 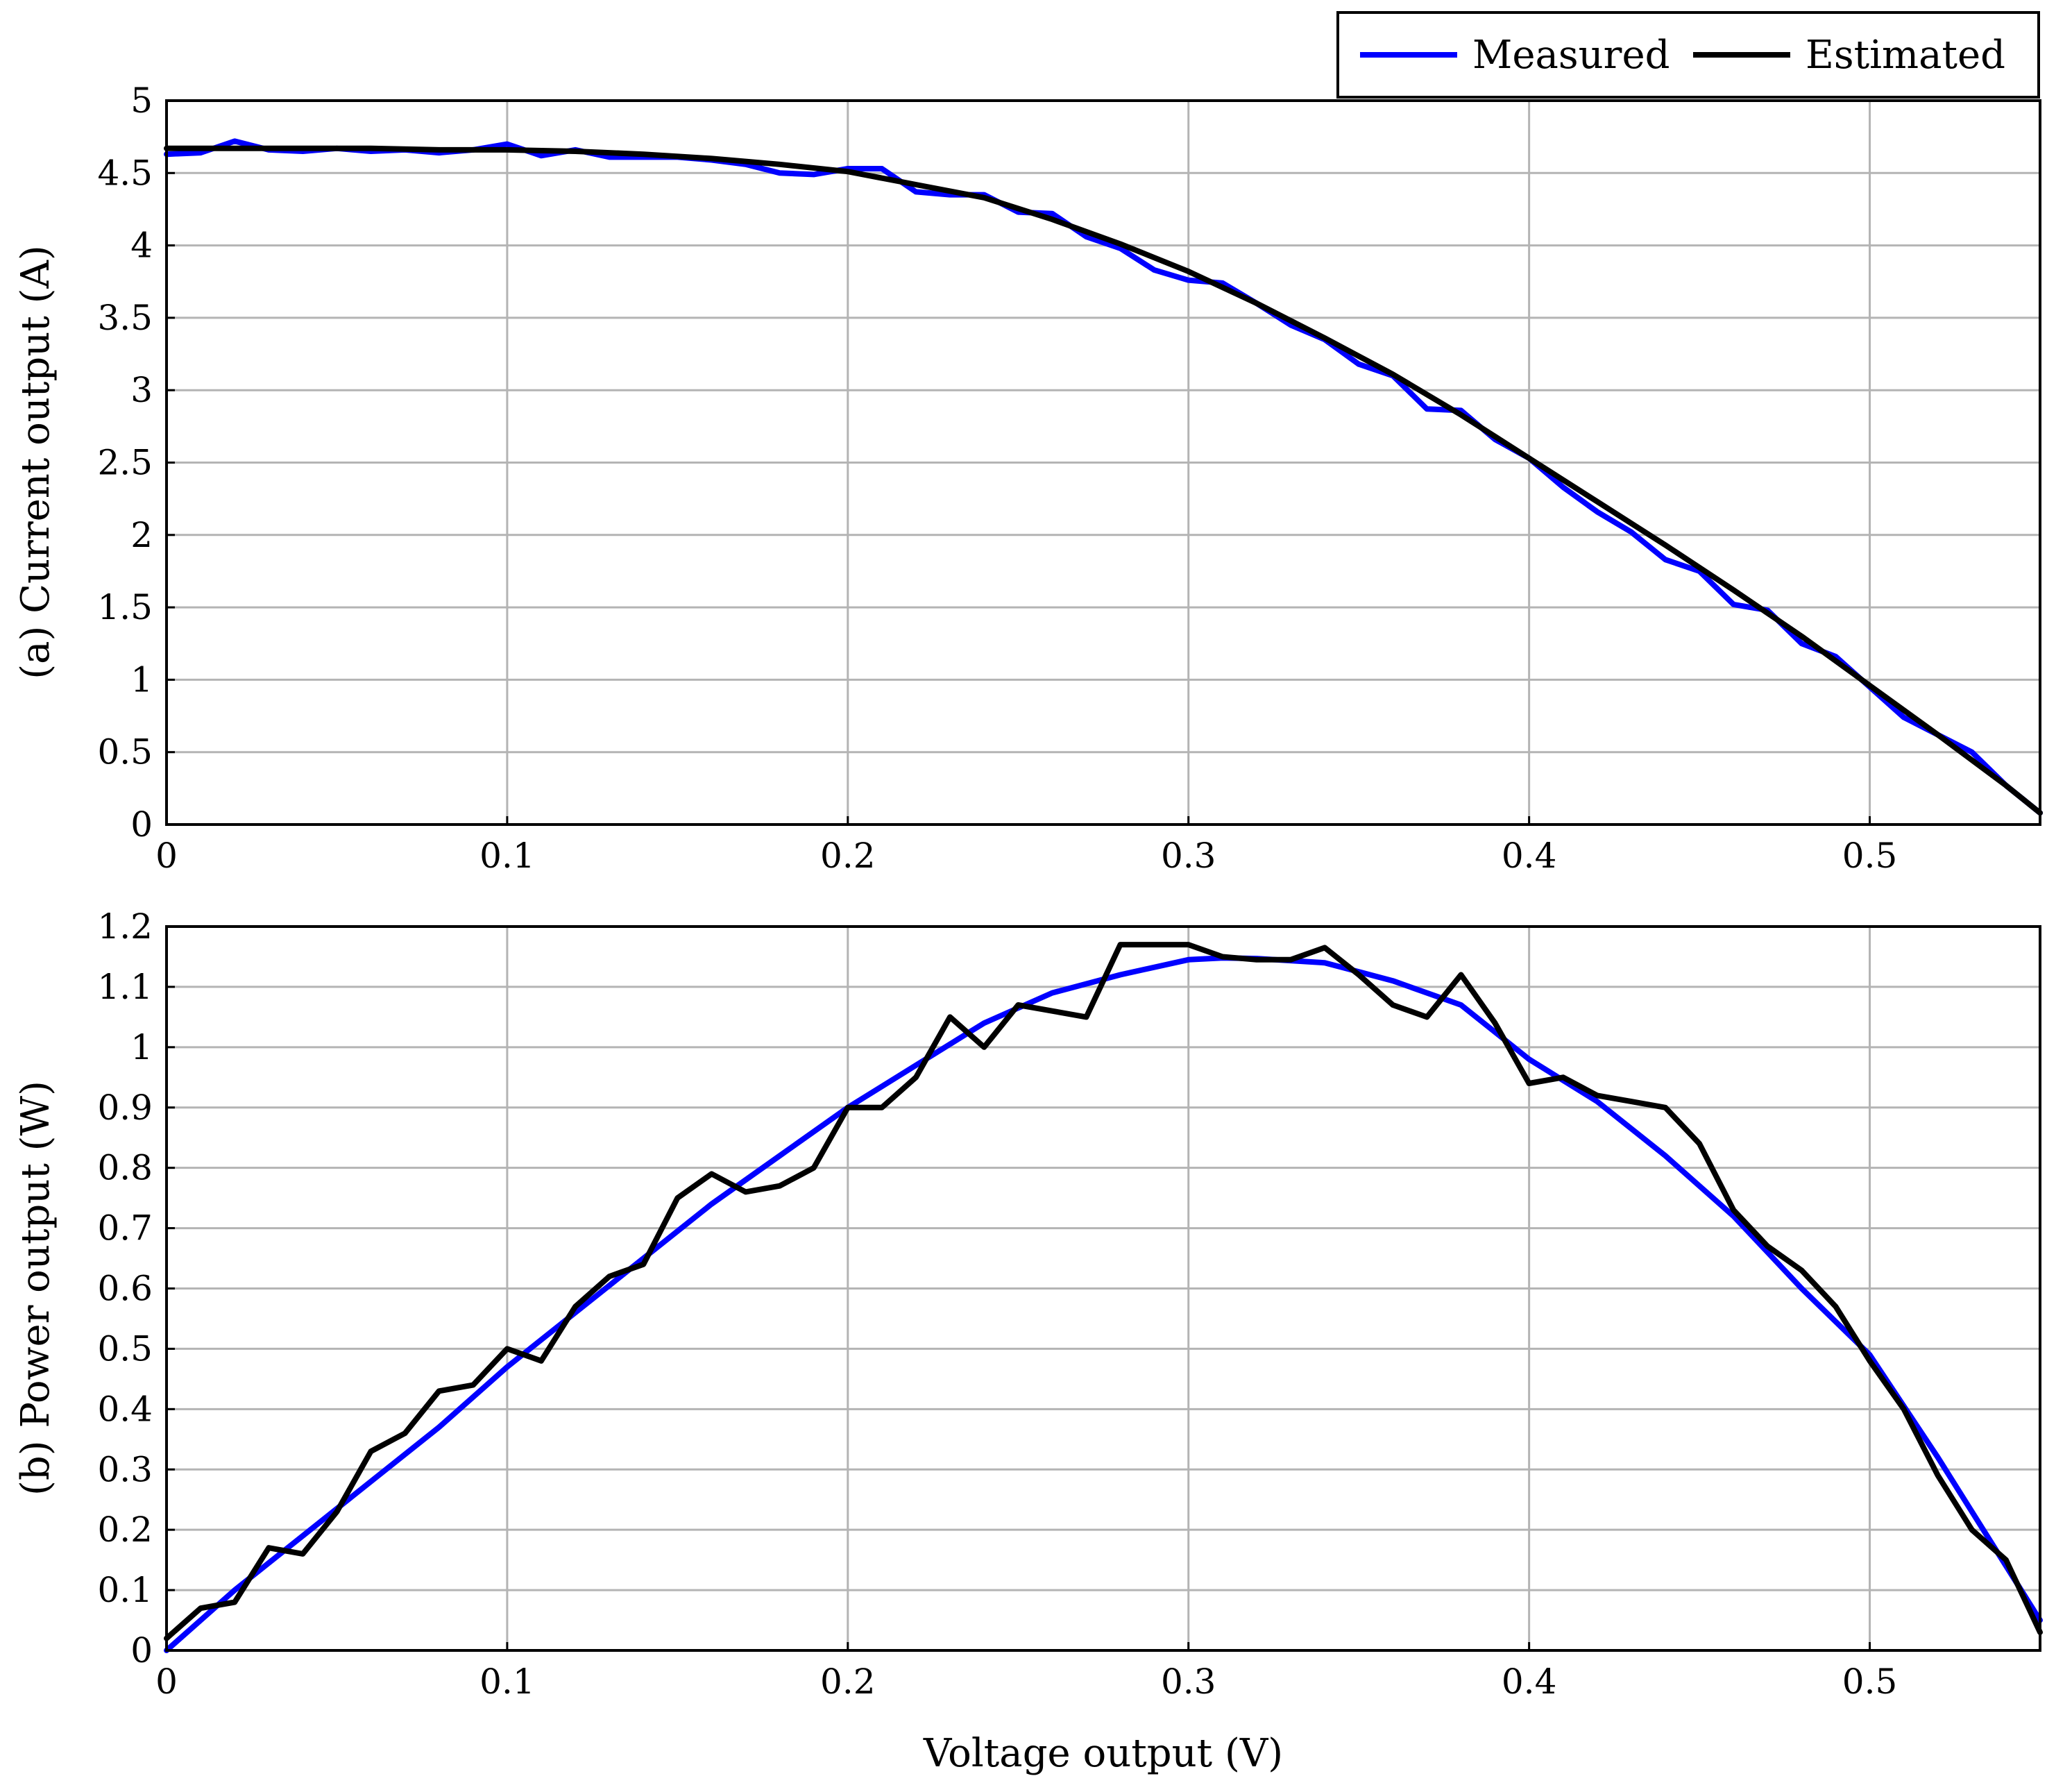 I want to click on current-ytick-label: 5, so click(x=141, y=101).